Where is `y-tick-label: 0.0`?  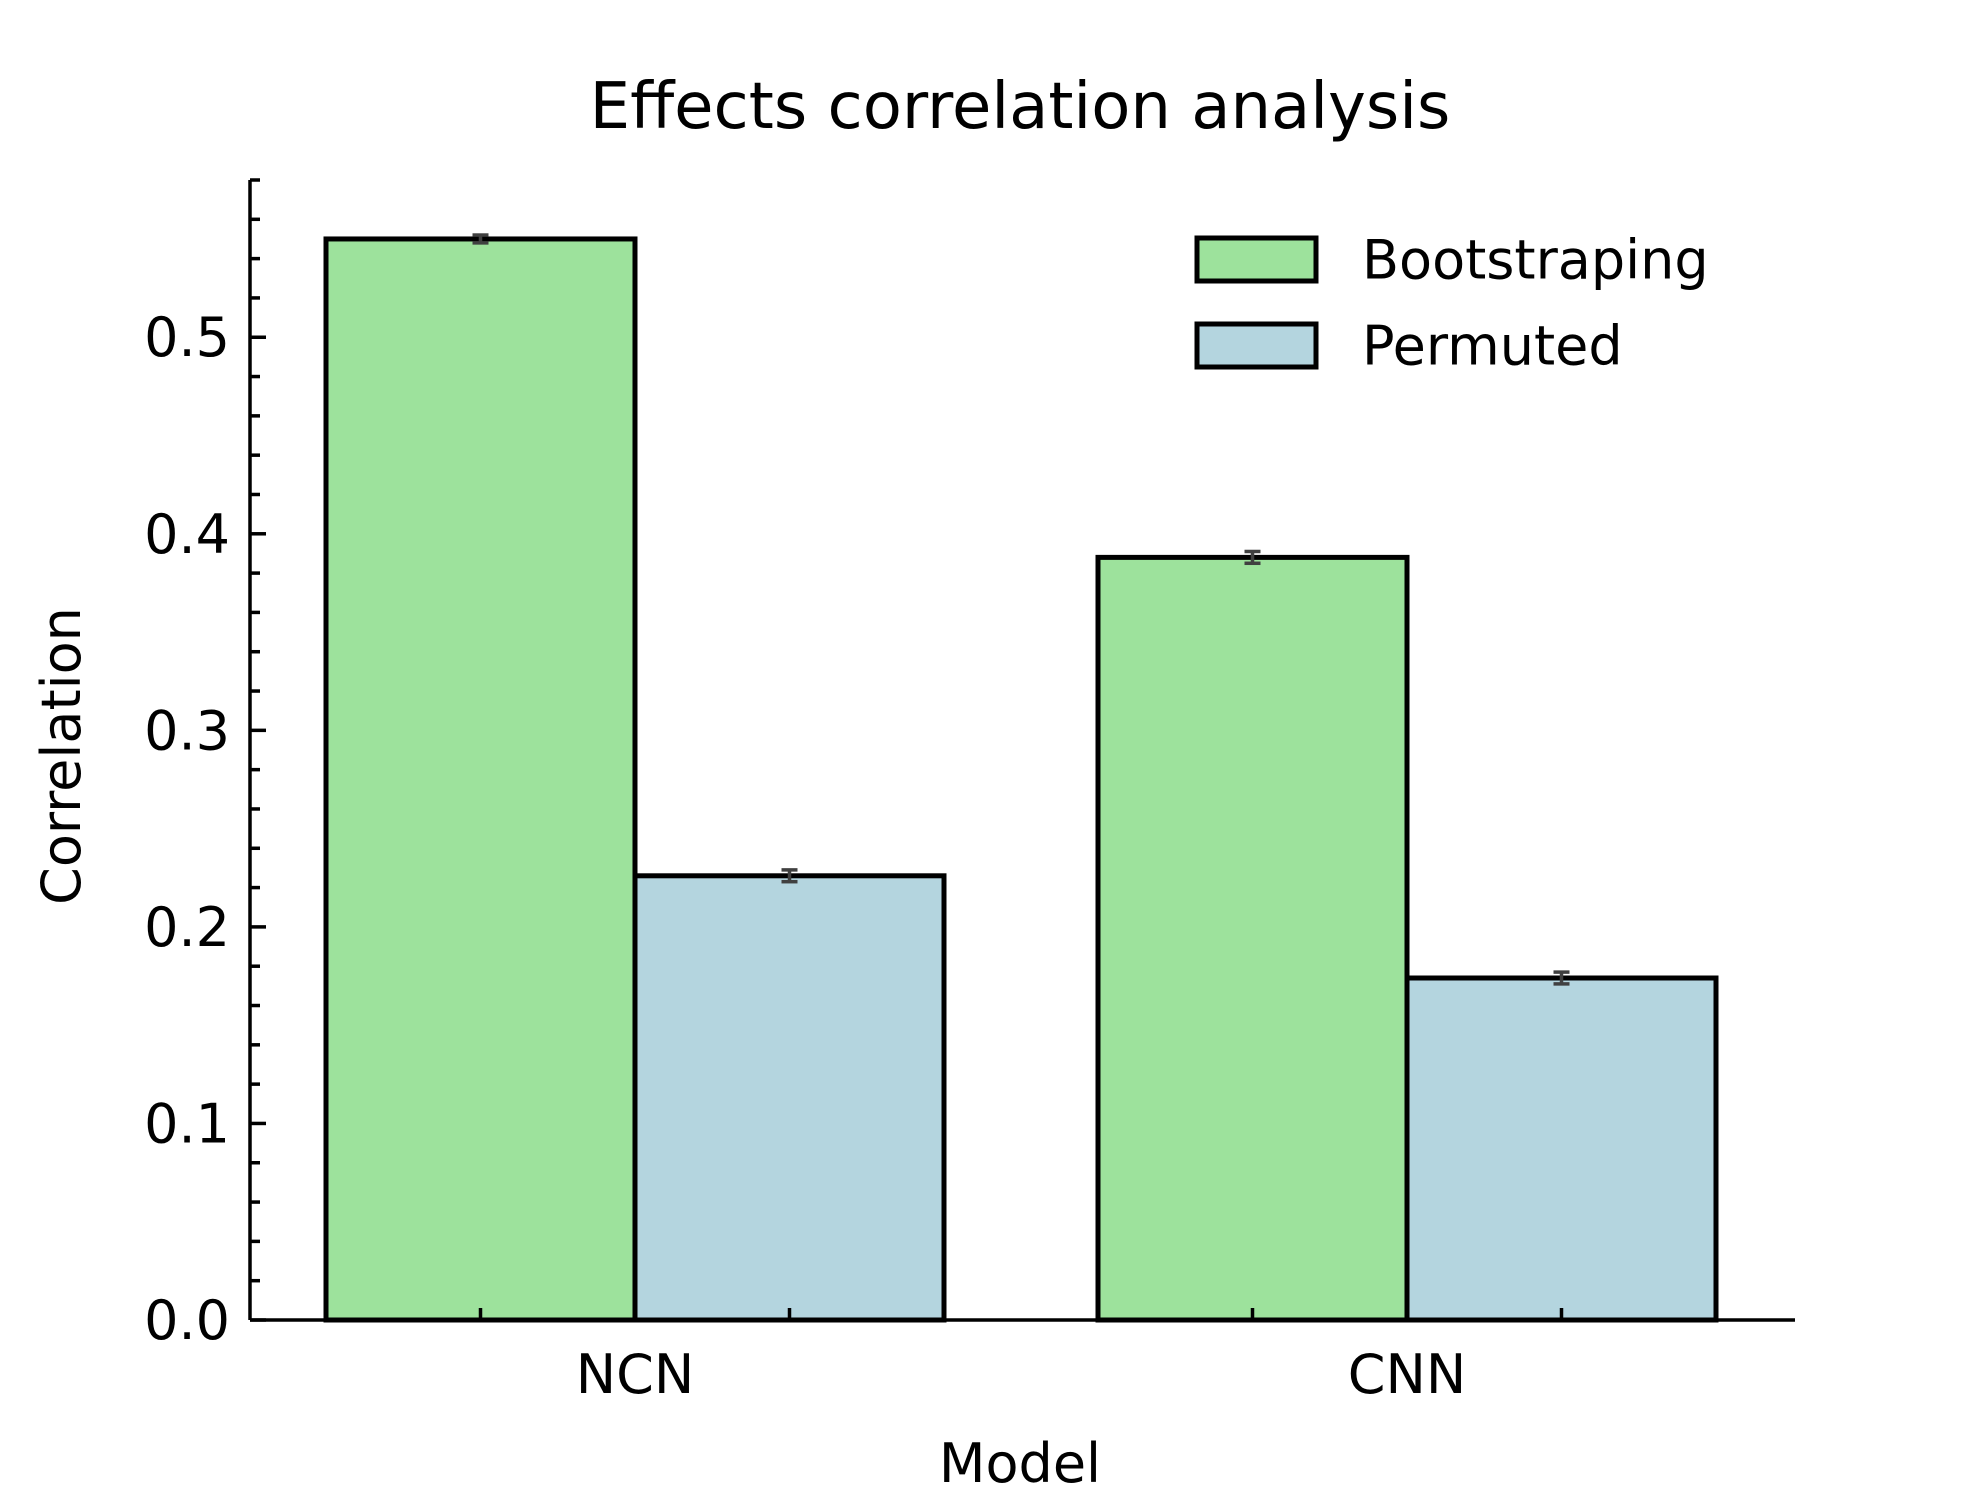 y-tick-label: 0.0 is located at coordinates (187, 1320).